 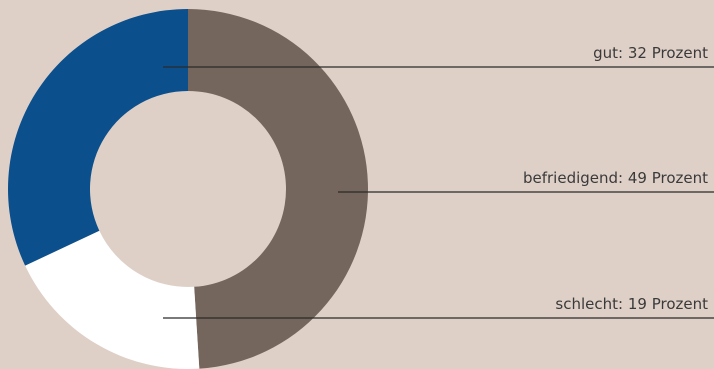 I want to click on label-befriedigend: befriedigend: 49 Prozent, so click(x=615, y=178).